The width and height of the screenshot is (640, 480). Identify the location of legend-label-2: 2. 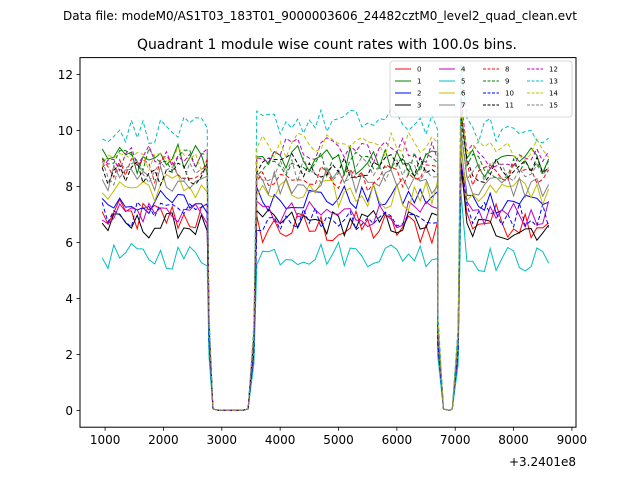
(419, 94).